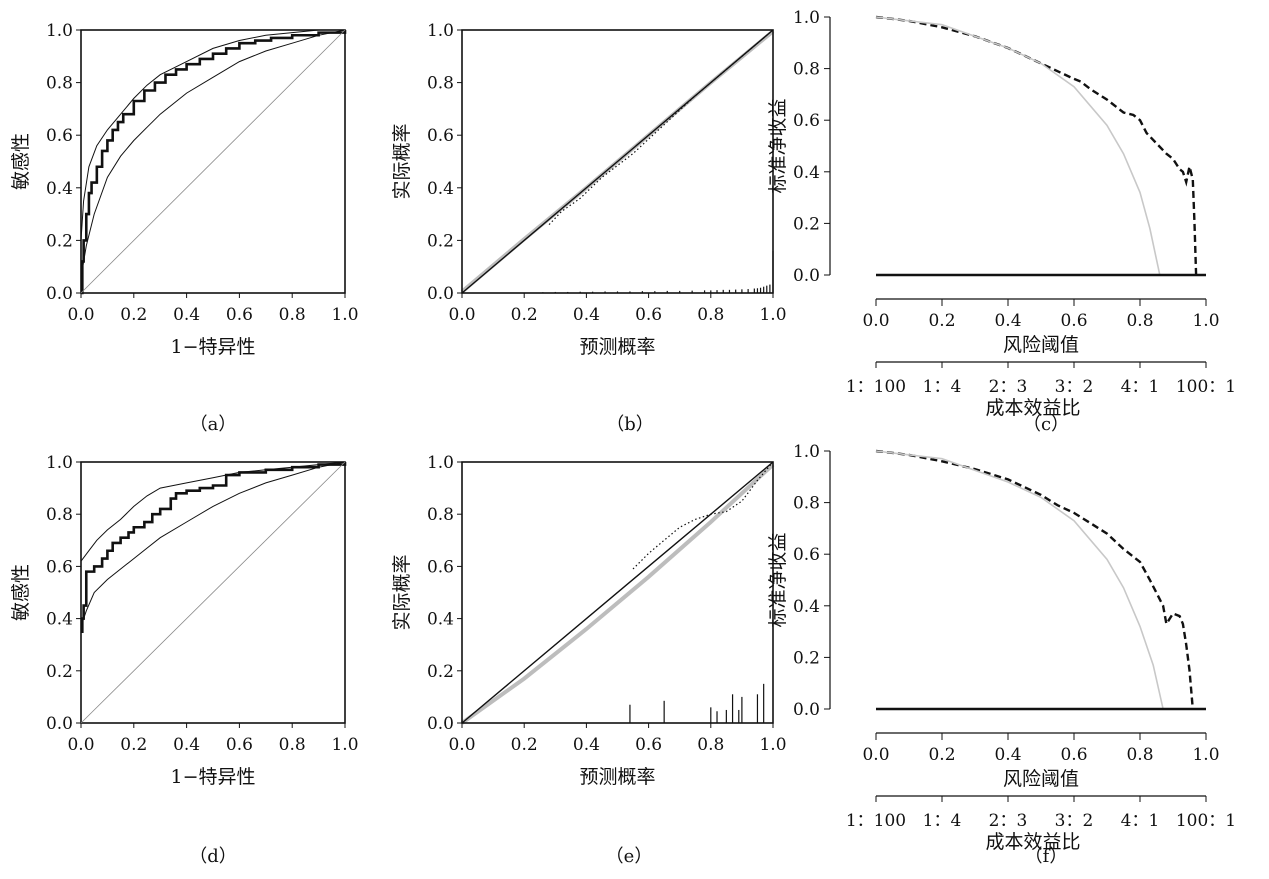  I want to click on cost-benefit-tick-label: 2：3, so click(1008, 821).